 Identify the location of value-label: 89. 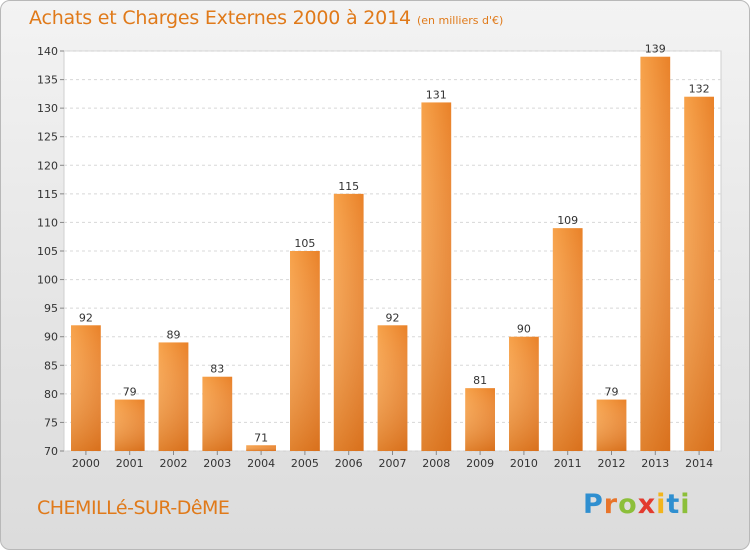
(174, 334).